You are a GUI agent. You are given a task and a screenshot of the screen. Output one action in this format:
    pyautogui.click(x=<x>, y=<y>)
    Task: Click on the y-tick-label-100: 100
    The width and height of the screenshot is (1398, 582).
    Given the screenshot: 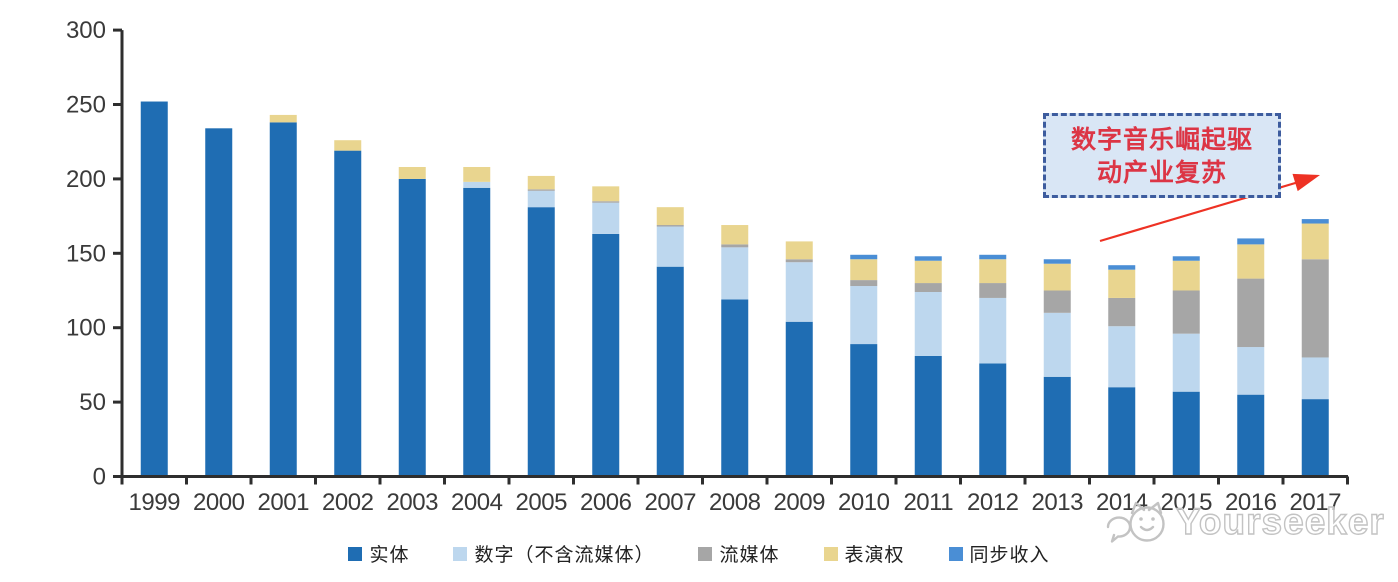 What is the action you would take?
    pyautogui.click(x=86, y=328)
    